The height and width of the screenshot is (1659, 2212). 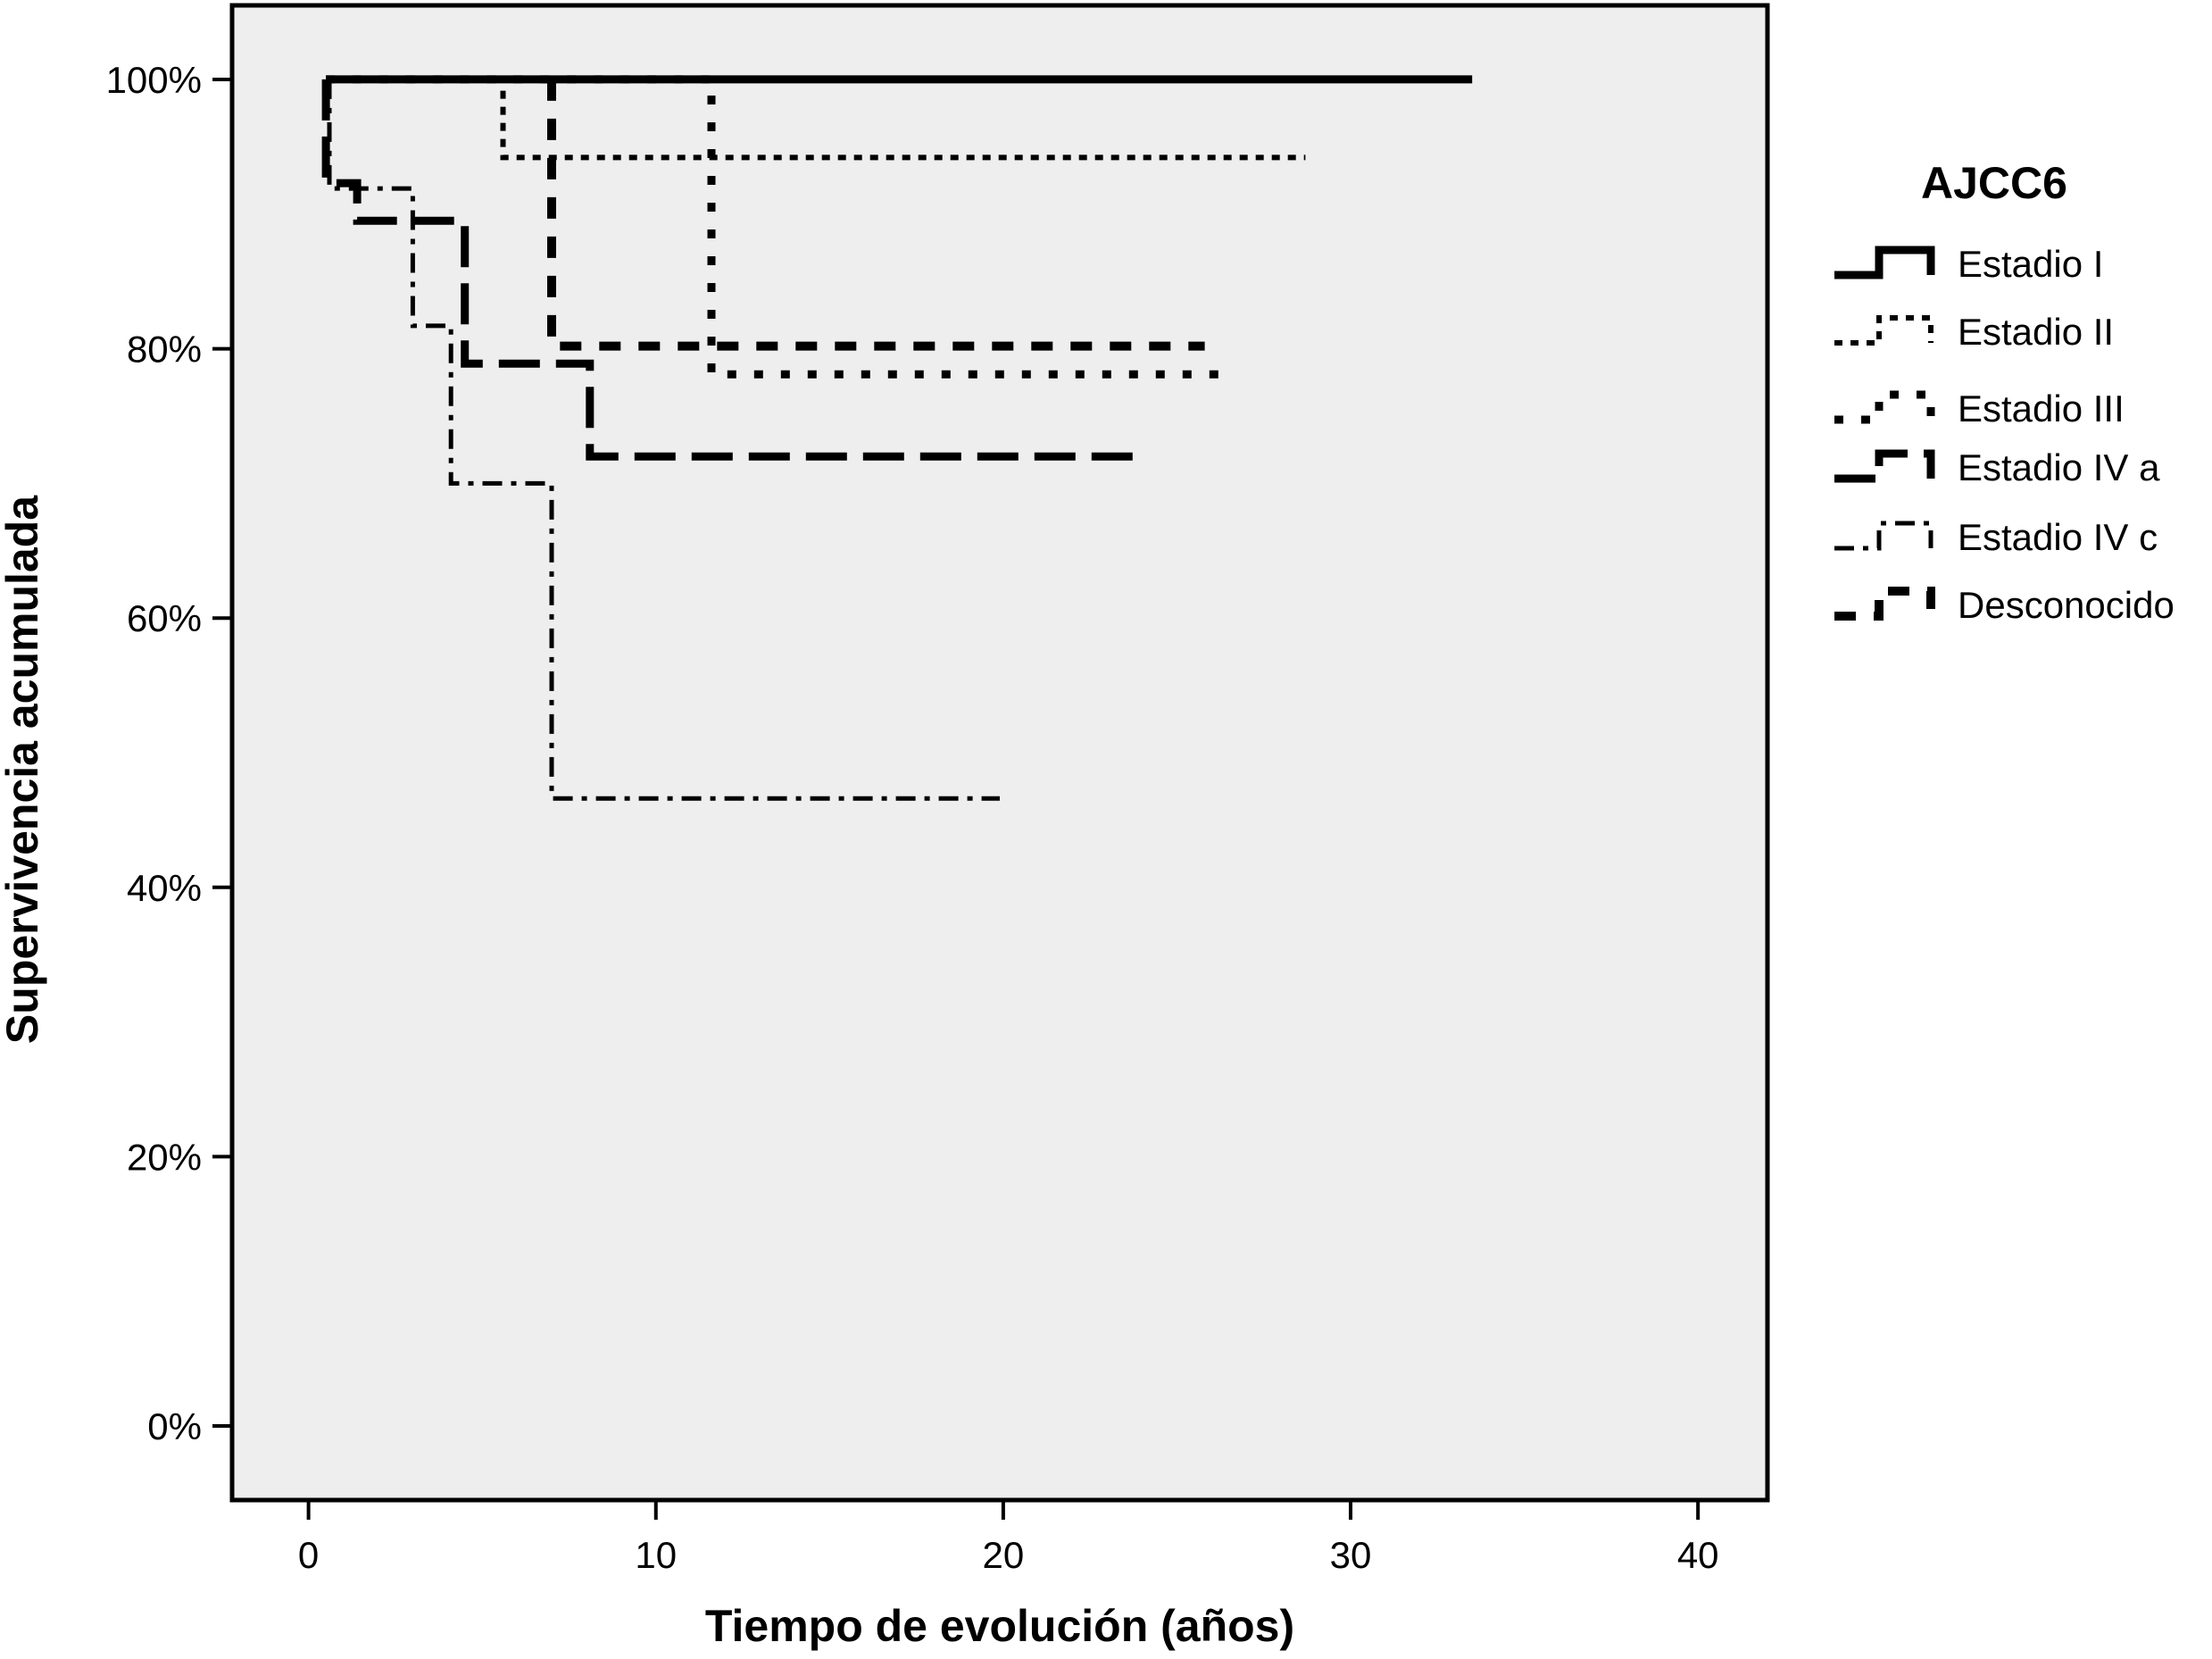 I want to click on series-line-estadio-ii, so click(x=894, y=118).